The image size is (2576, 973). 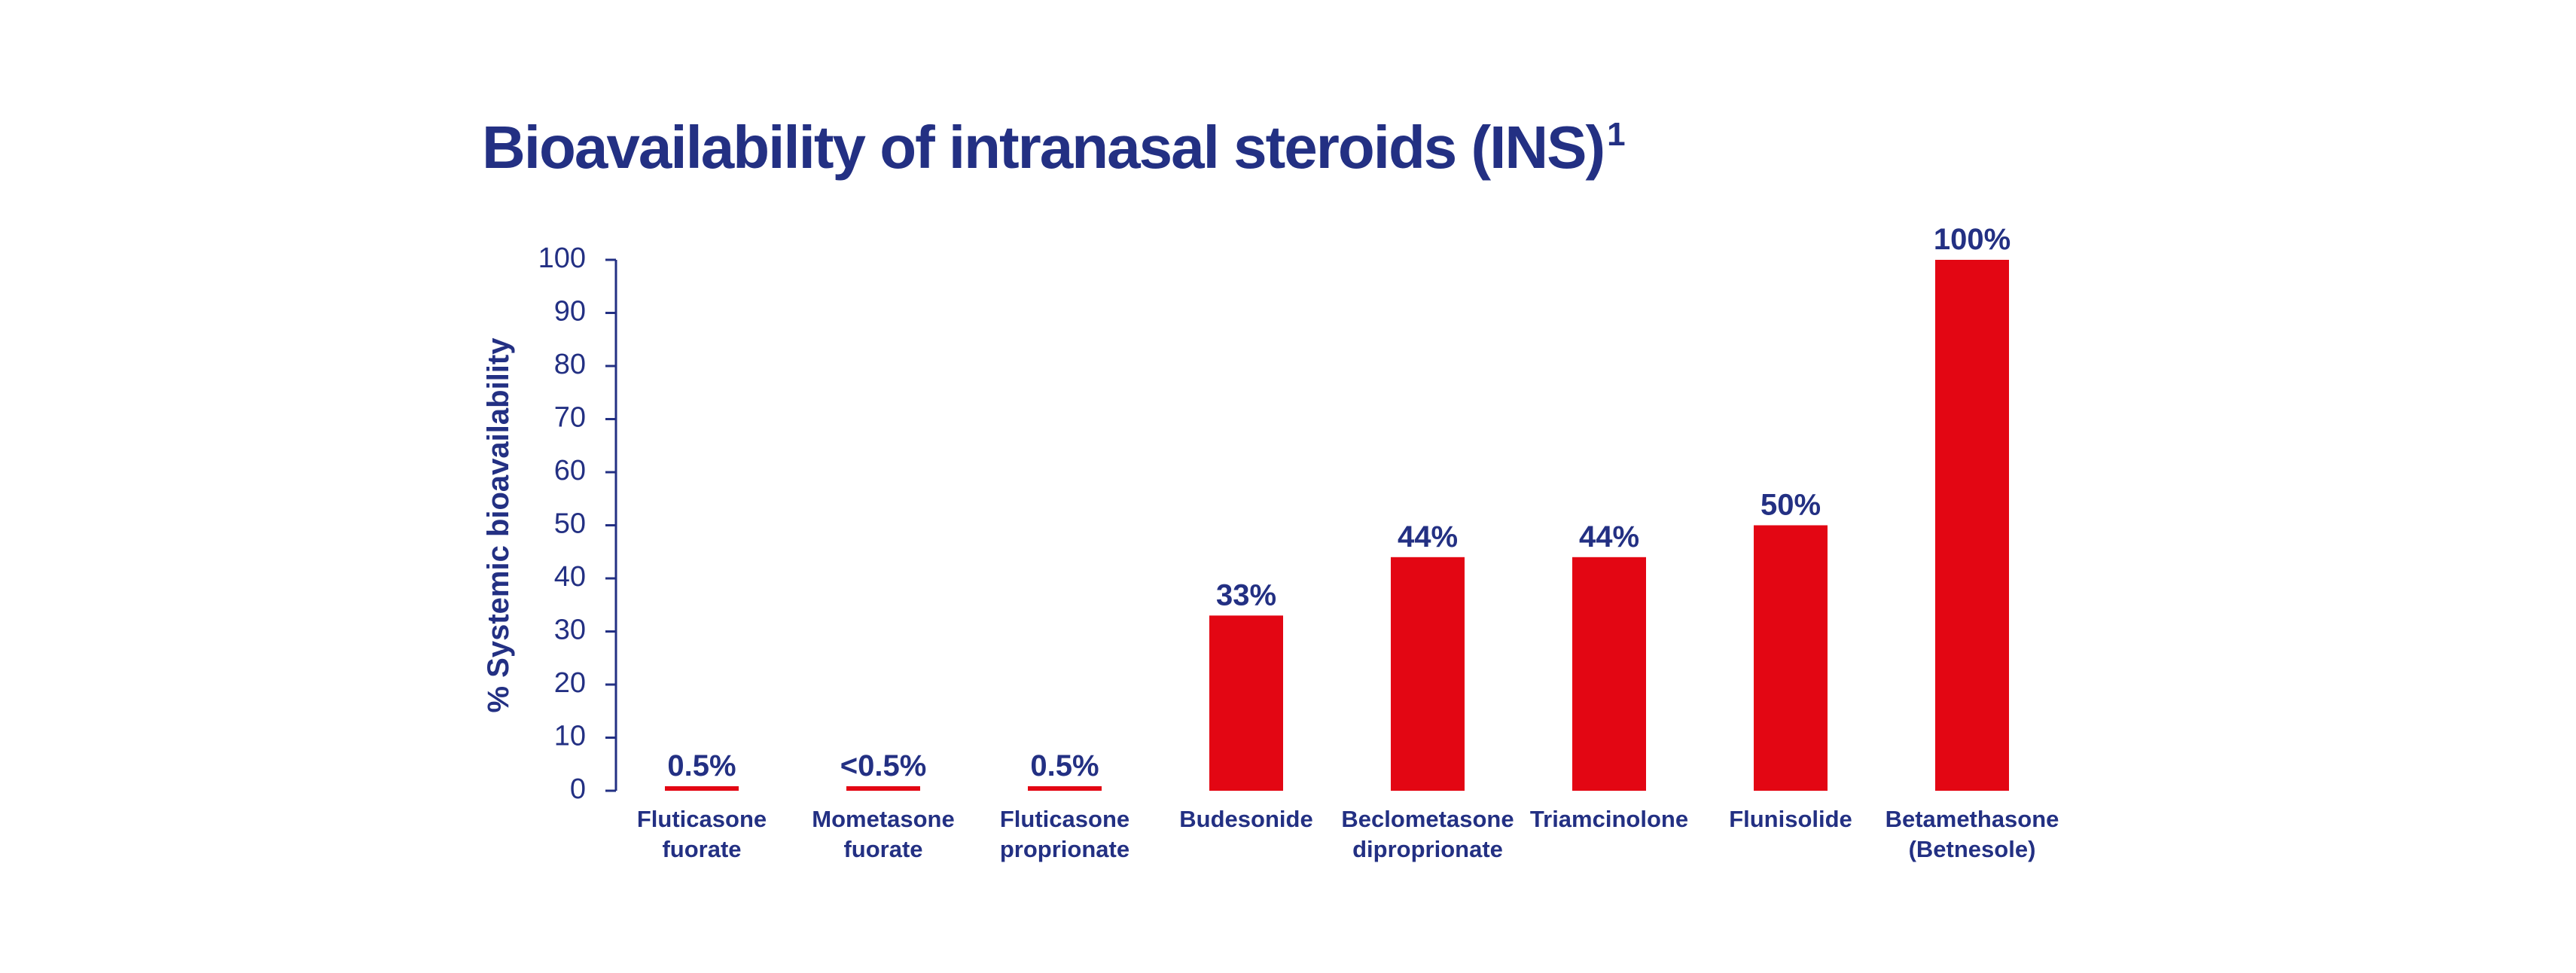 What do you see at coordinates (1972, 819) in the screenshot?
I see `category-label-line: Betamethasone` at bounding box center [1972, 819].